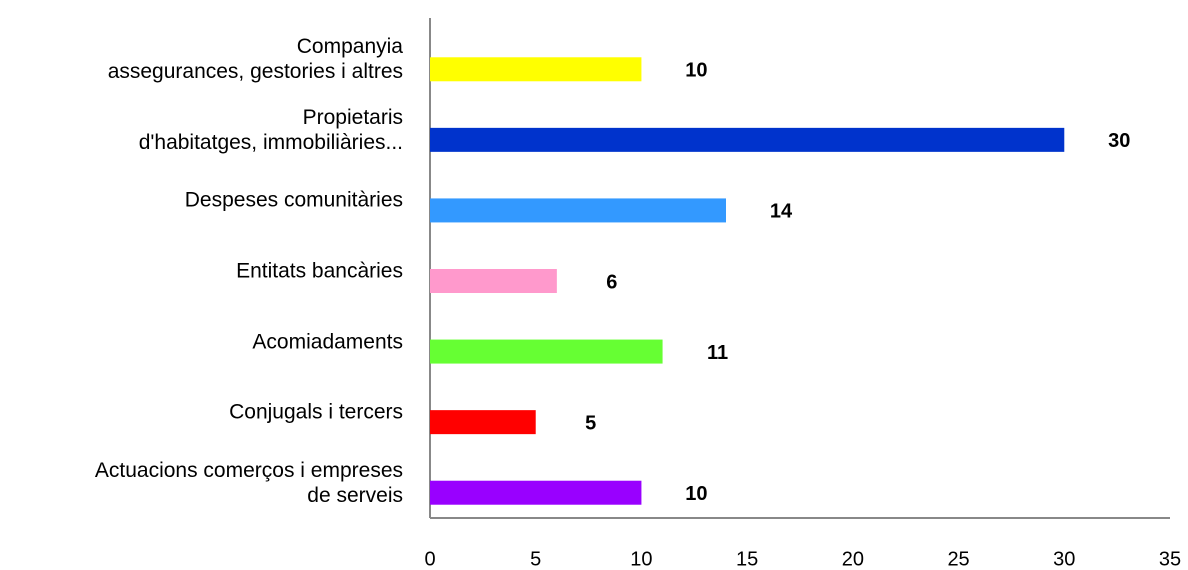 This screenshot has height=570, width=1188. Describe the element at coordinates (747, 559) in the screenshot. I see `x-tick-label: 15` at that location.